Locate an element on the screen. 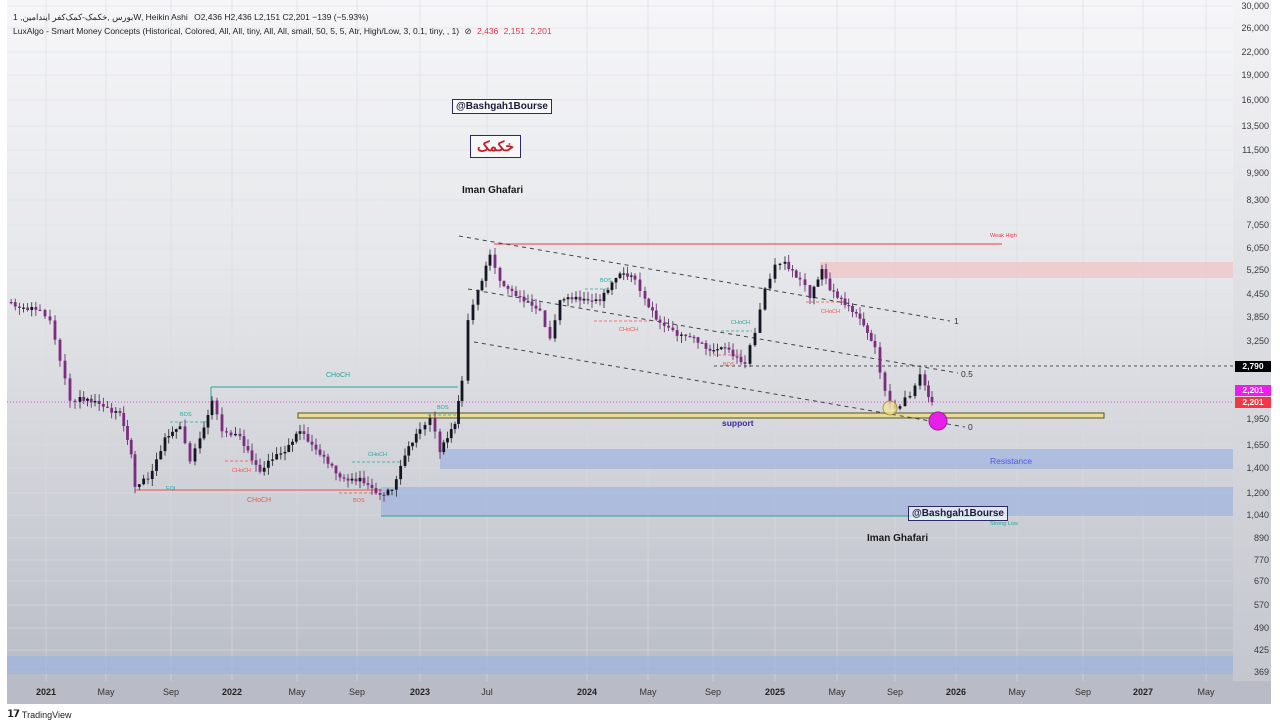  time-tick: May is located at coordinates (297, 692).